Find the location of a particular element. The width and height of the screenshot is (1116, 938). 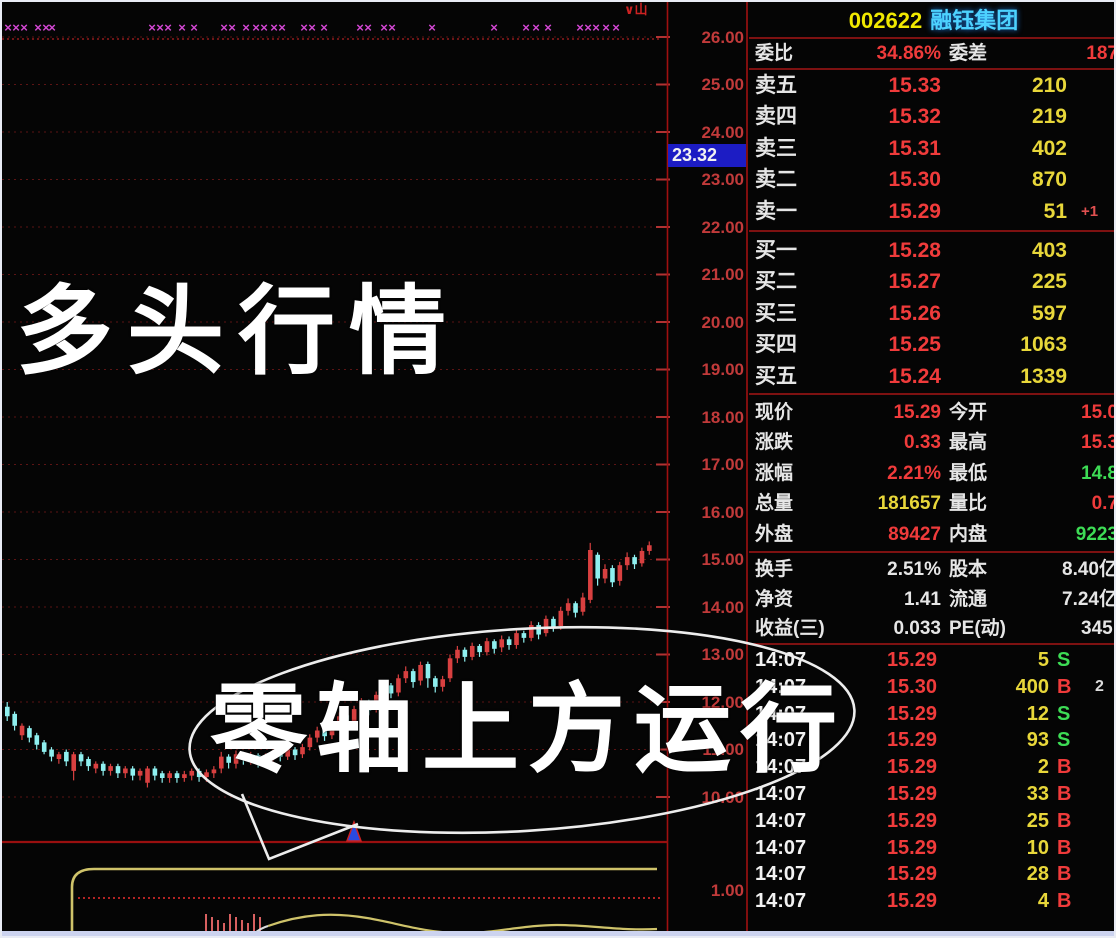

ask-label: 卖一 is located at coordinates (776, 211).